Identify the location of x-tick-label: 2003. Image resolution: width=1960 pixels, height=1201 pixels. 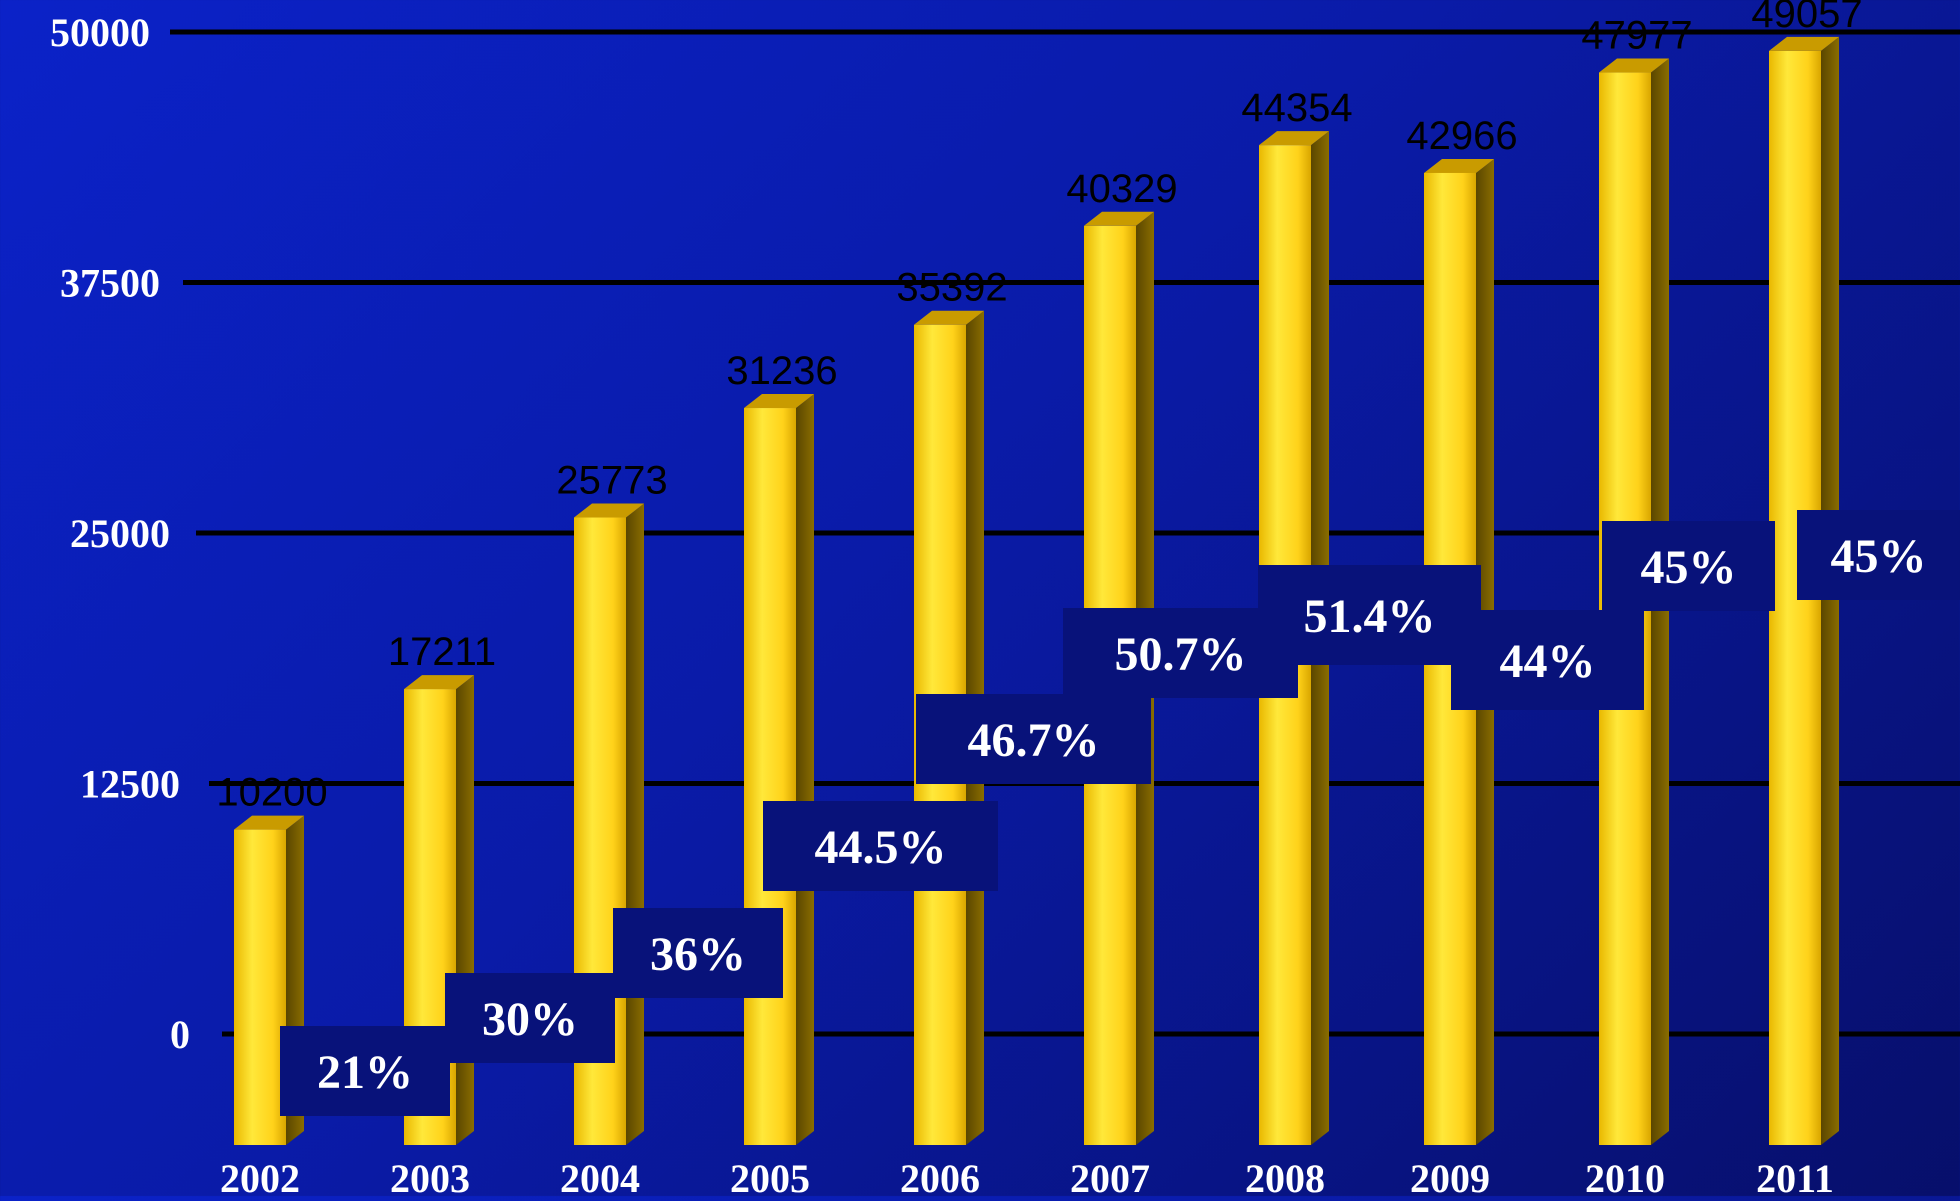
(430, 1176).